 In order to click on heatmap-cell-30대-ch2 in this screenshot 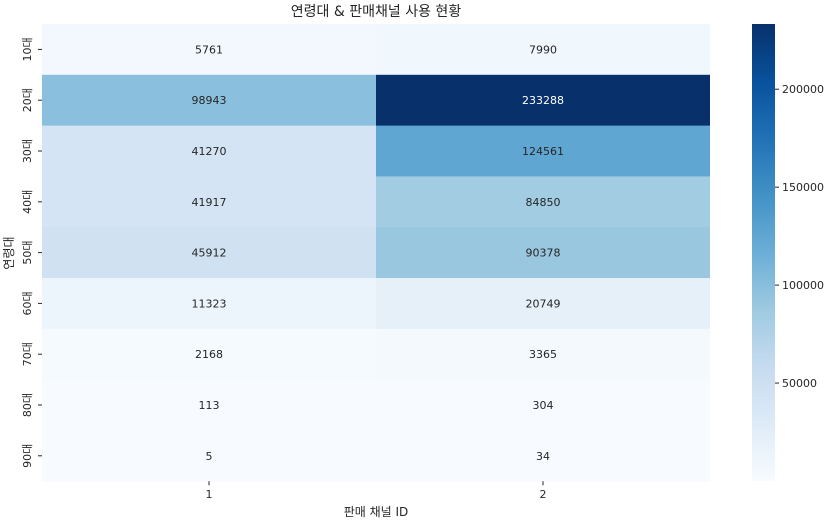, I will do `click(543, 151)`.